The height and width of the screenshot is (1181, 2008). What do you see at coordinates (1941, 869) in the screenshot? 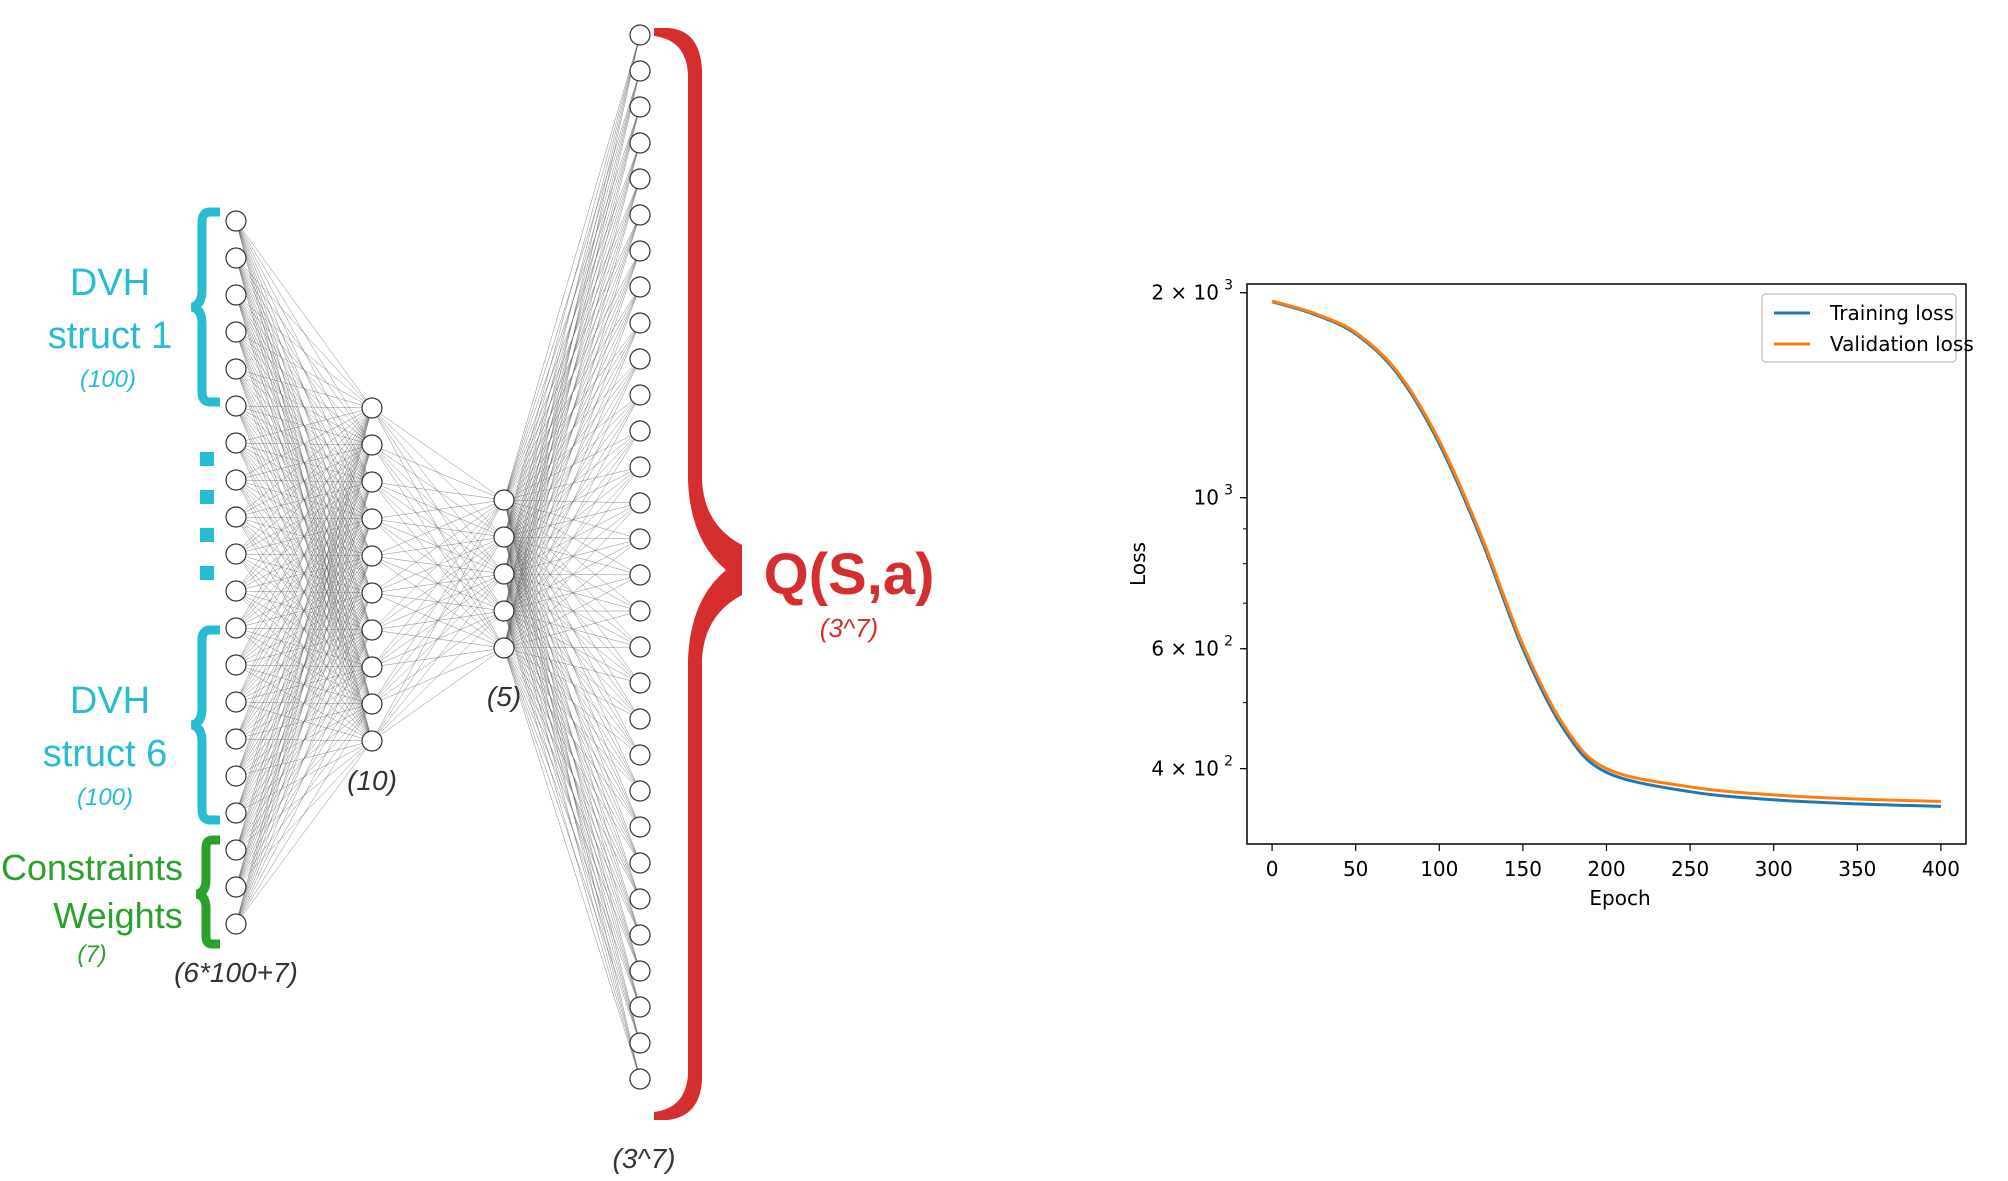
I see `x-tick-label: 400` at bounding box center [1941, 869].